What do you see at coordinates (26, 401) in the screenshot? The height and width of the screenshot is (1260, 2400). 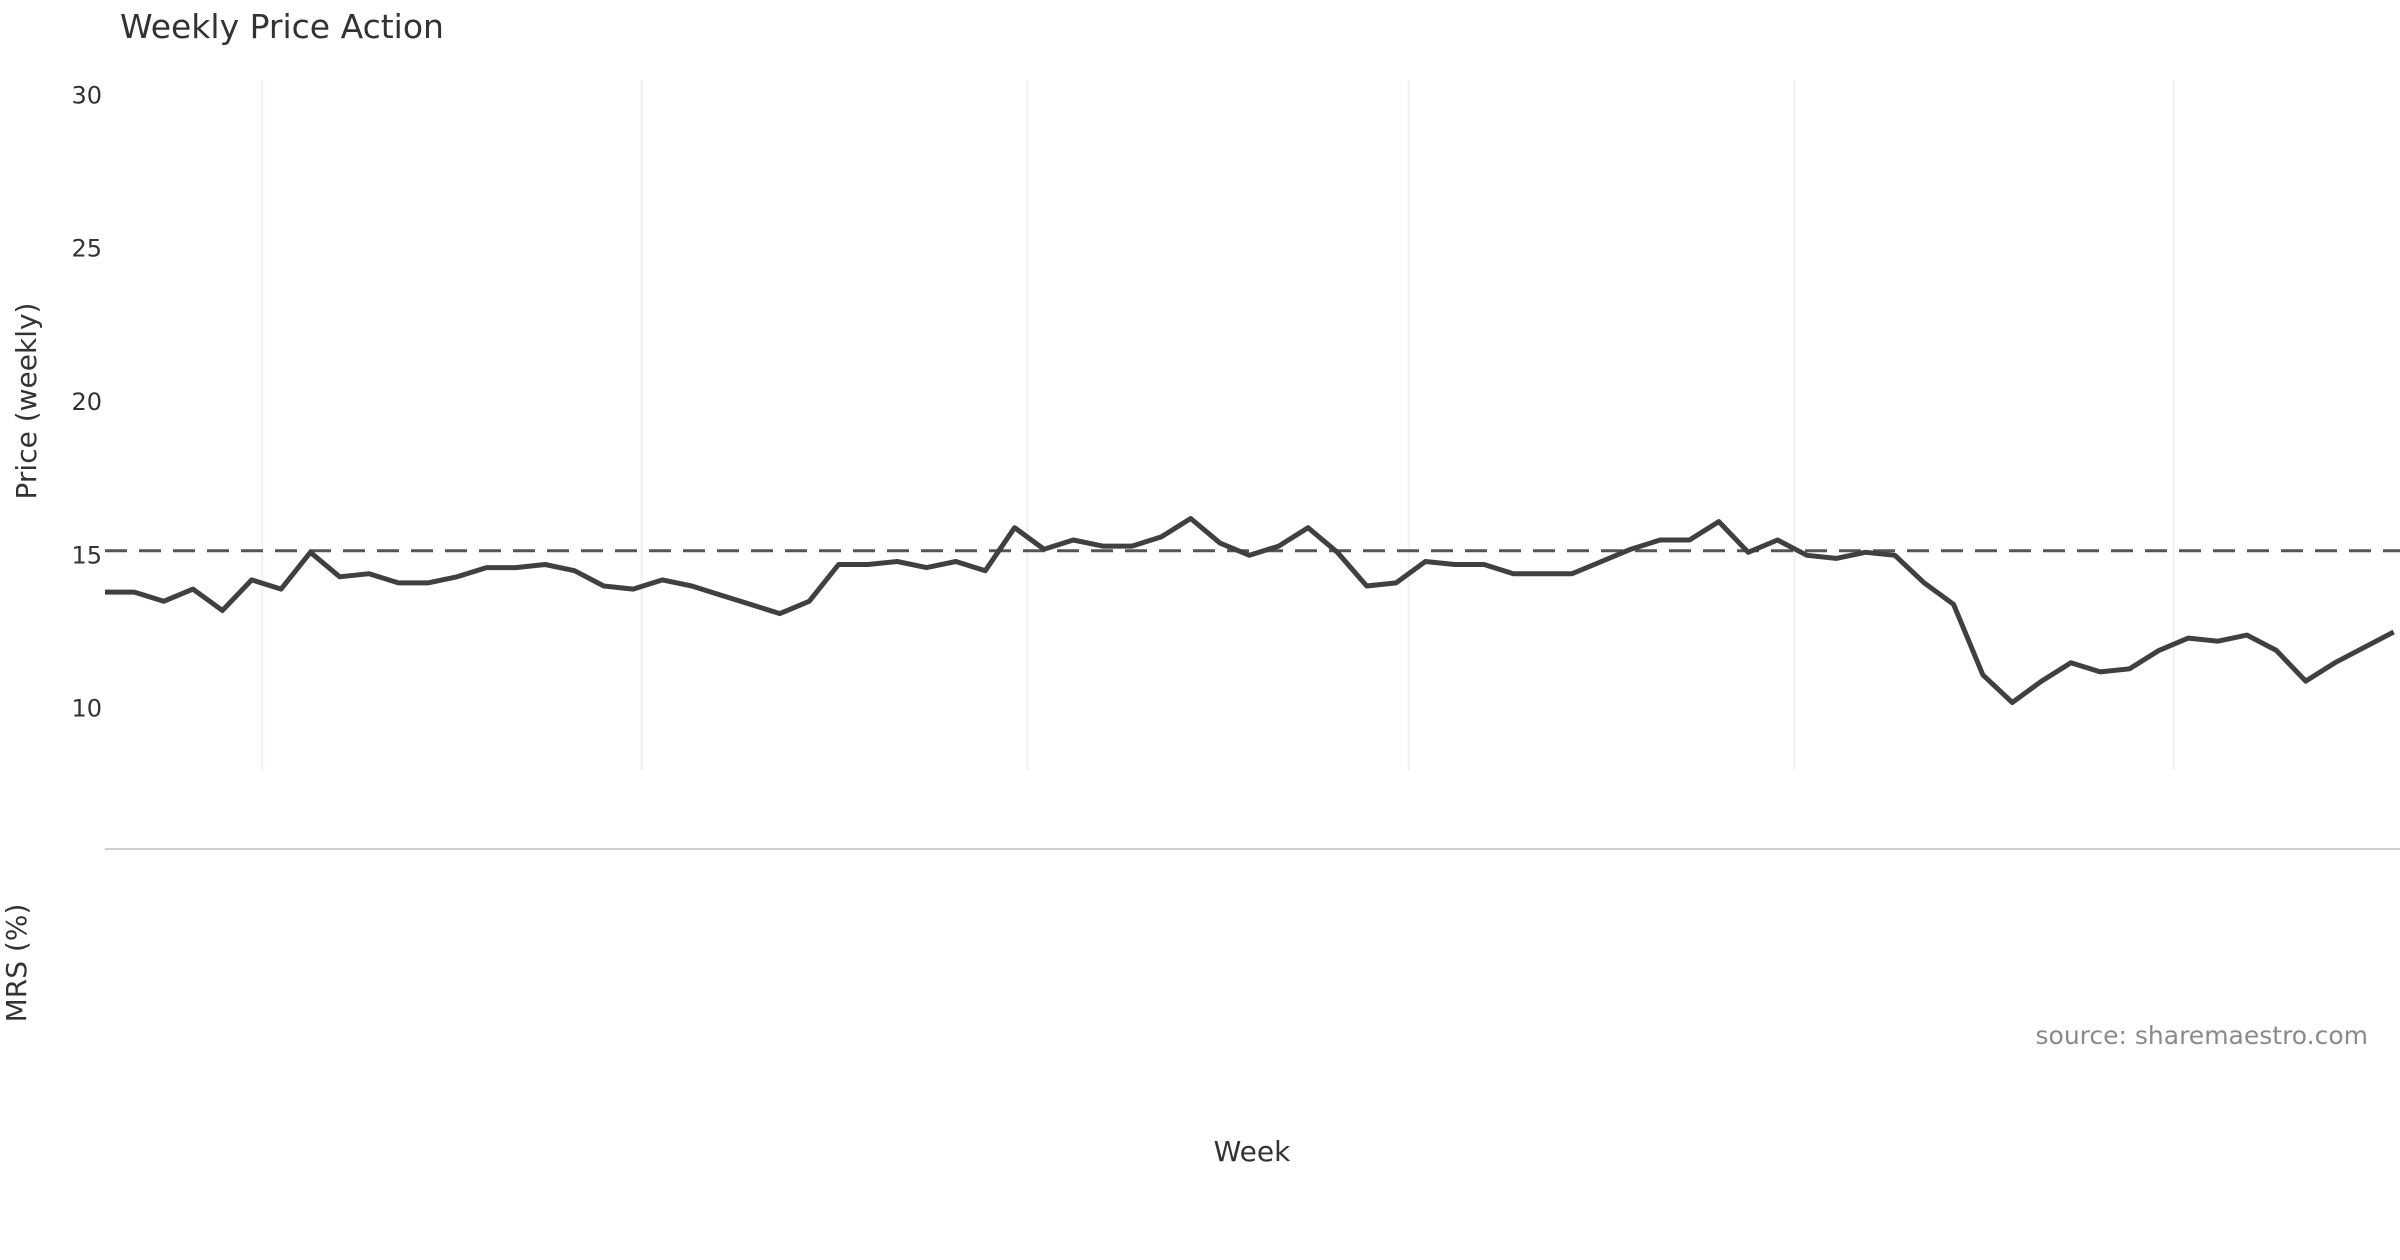 I see `price-y-axis-label: Price (weekly)` at bounding box center [26, 401].